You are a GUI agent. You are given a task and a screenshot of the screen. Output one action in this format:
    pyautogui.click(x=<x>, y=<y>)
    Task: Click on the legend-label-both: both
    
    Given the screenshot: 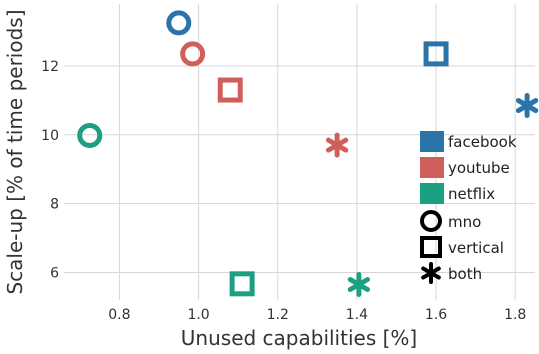 What is the action you would take?
    pyautogui.click(x=465, y=274)
    